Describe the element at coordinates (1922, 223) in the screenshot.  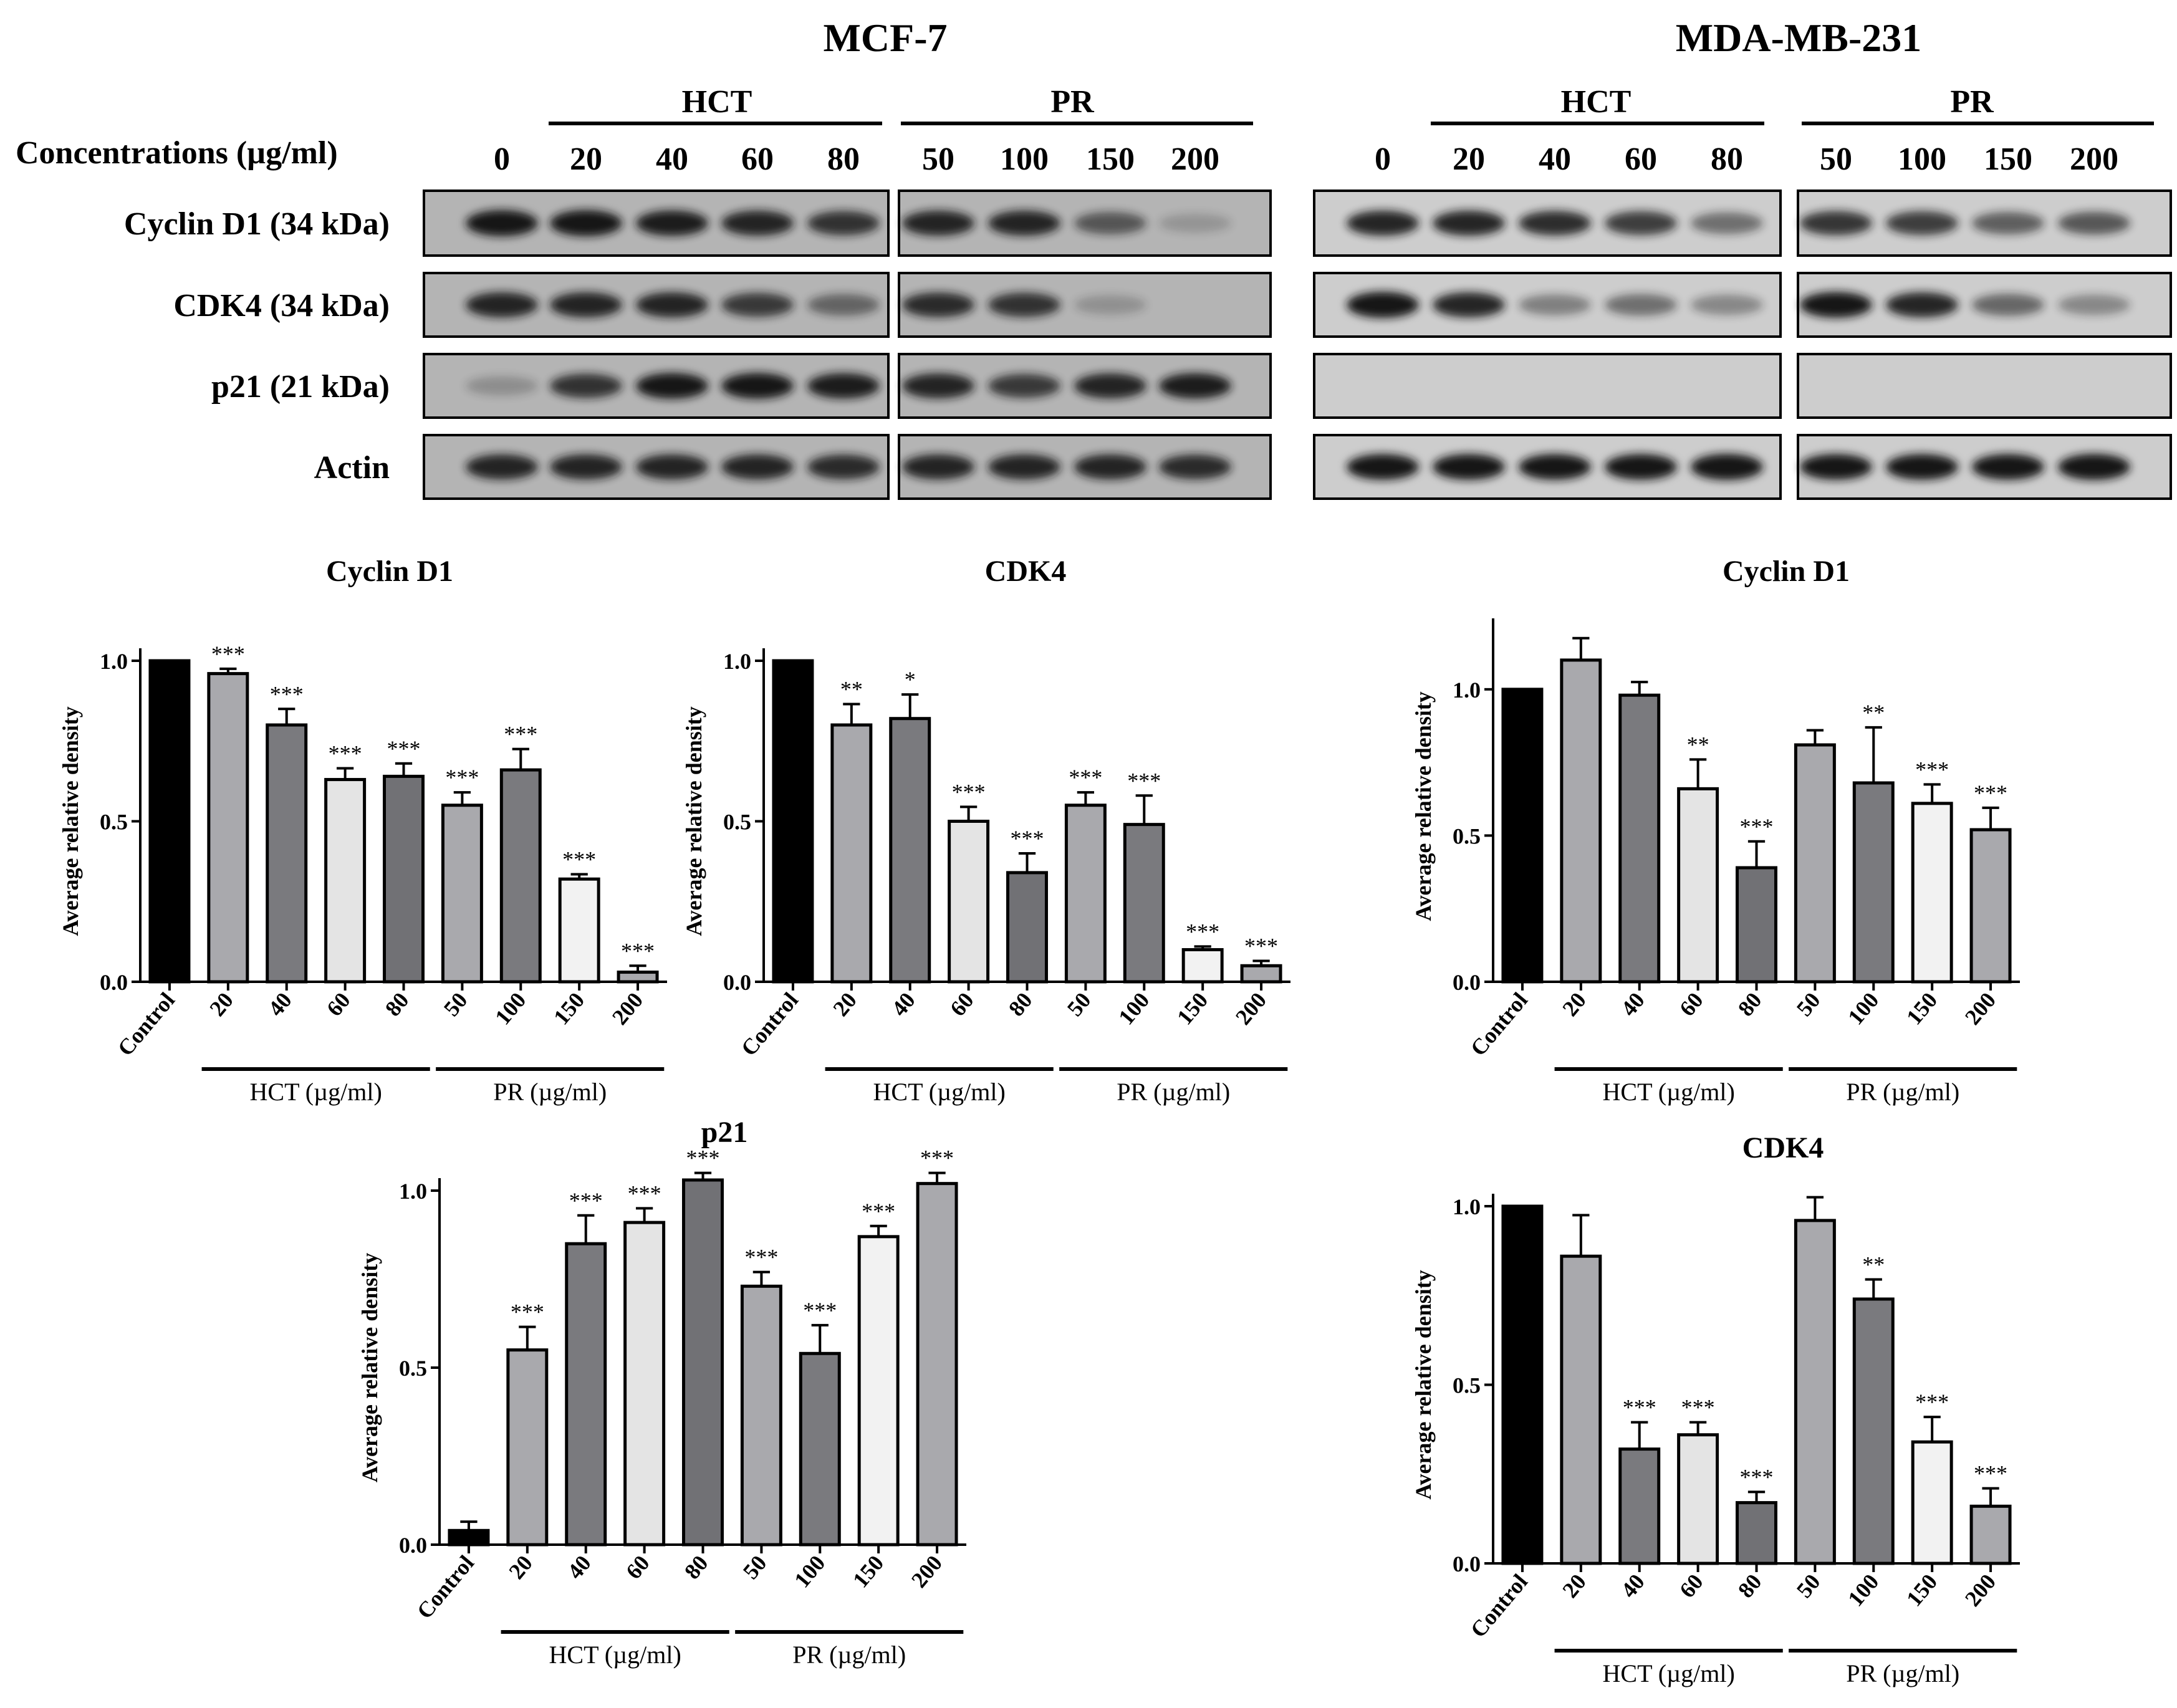
I see `band-mda-row0-lane6` at that location.